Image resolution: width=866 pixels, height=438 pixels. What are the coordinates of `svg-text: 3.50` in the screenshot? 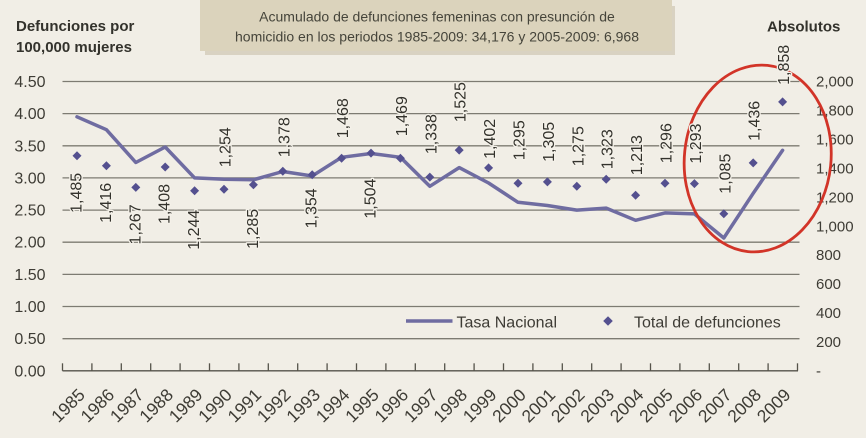 It's located at (29, 146).